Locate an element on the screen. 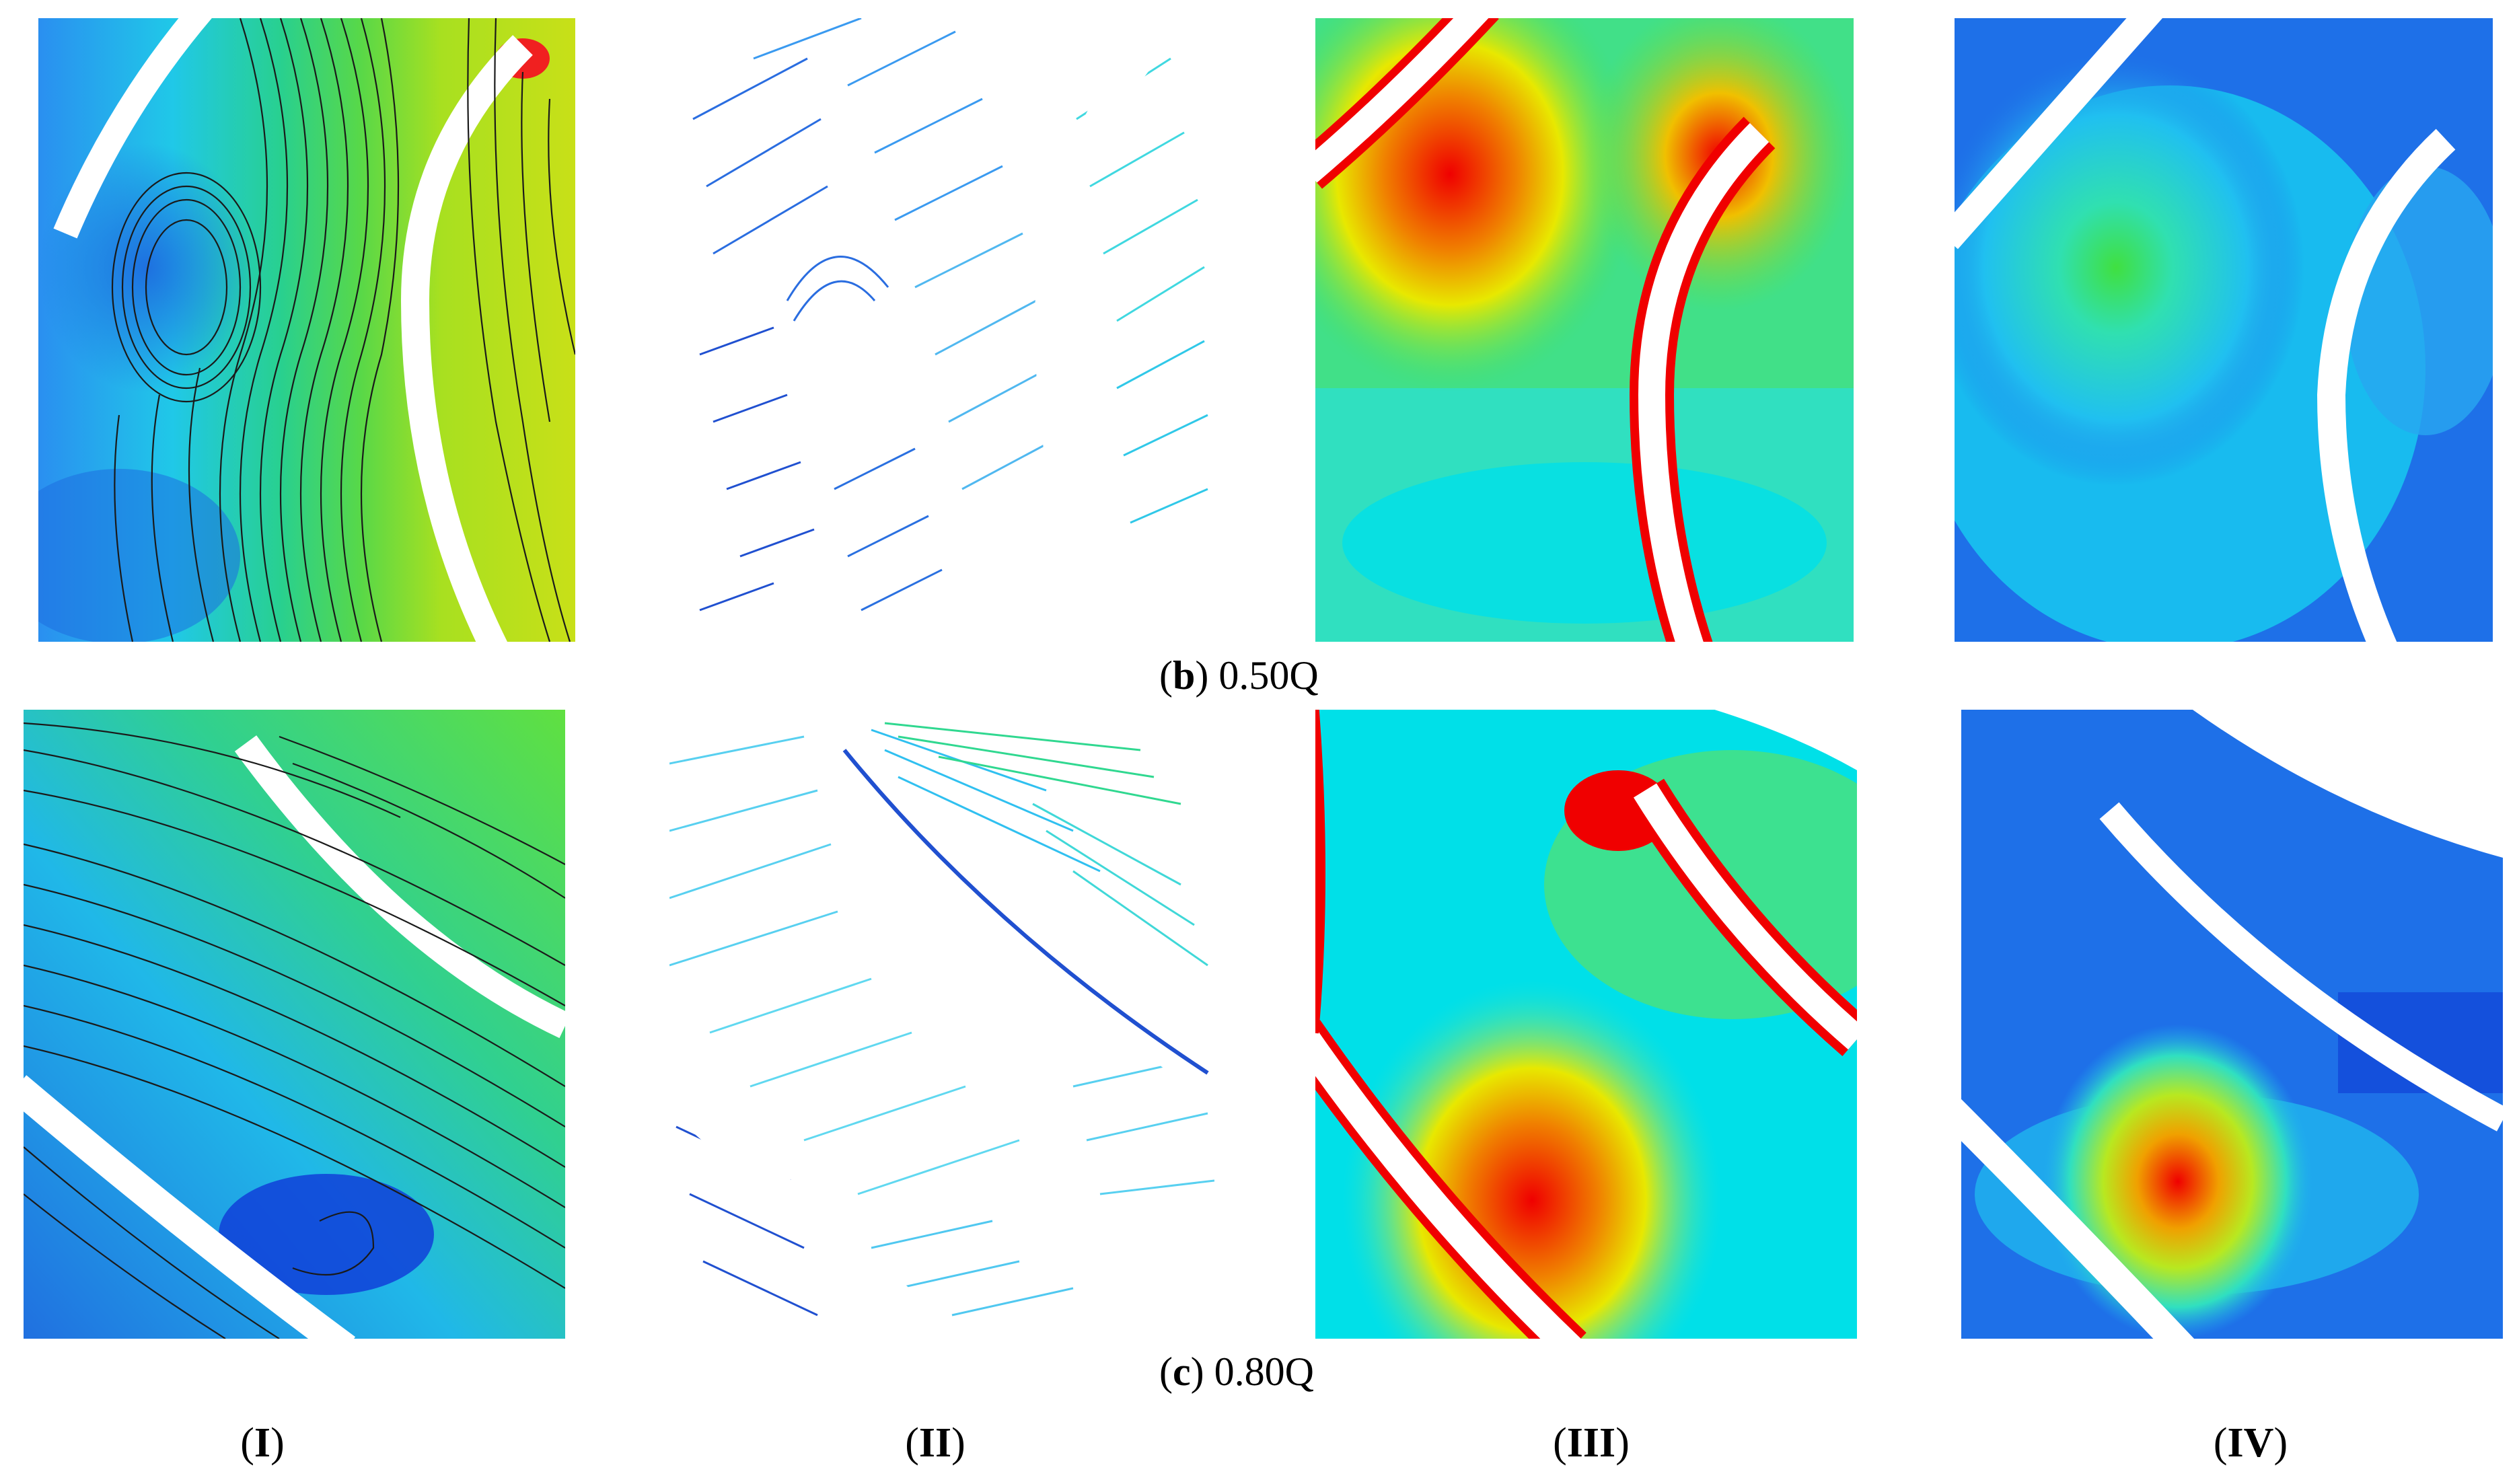  column-label-II: (II) is located at coordinates (935, 1443).